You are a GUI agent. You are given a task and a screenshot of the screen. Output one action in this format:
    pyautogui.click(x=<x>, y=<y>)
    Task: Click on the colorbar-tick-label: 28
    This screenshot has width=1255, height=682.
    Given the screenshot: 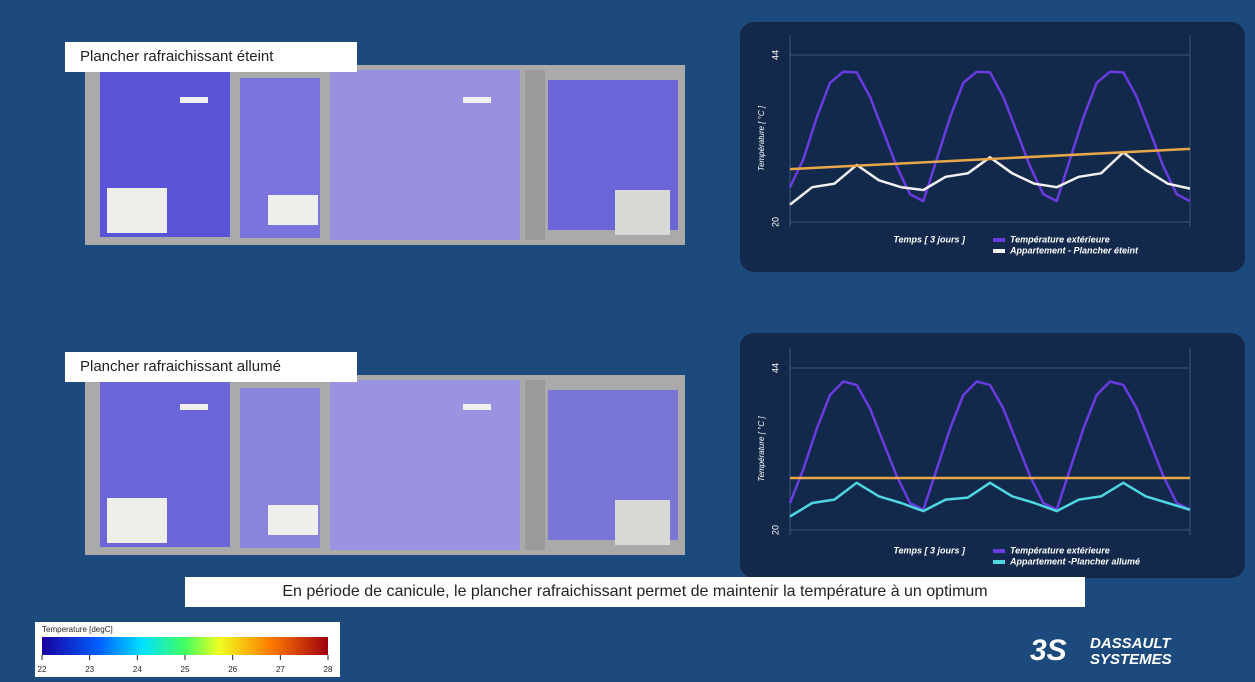 What is the action you would take?
    pyautogui.click(x=328, y=669)
    